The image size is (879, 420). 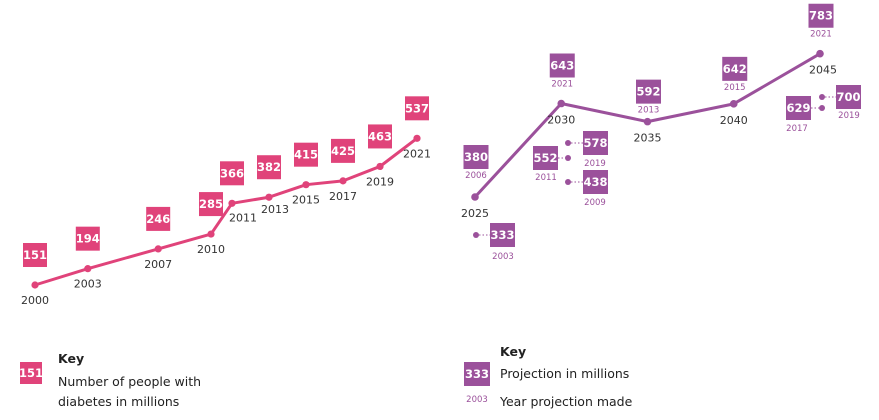 I want to click on value-label: 285, so click(x=211, y=204).